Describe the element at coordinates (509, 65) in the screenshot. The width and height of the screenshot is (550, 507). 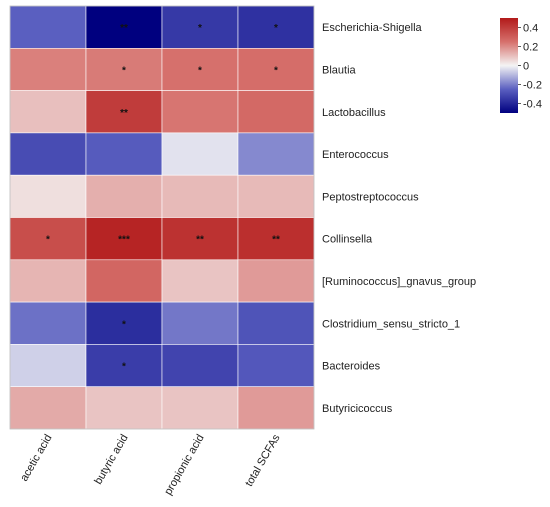
I see `colorbar-gradient` at that location.